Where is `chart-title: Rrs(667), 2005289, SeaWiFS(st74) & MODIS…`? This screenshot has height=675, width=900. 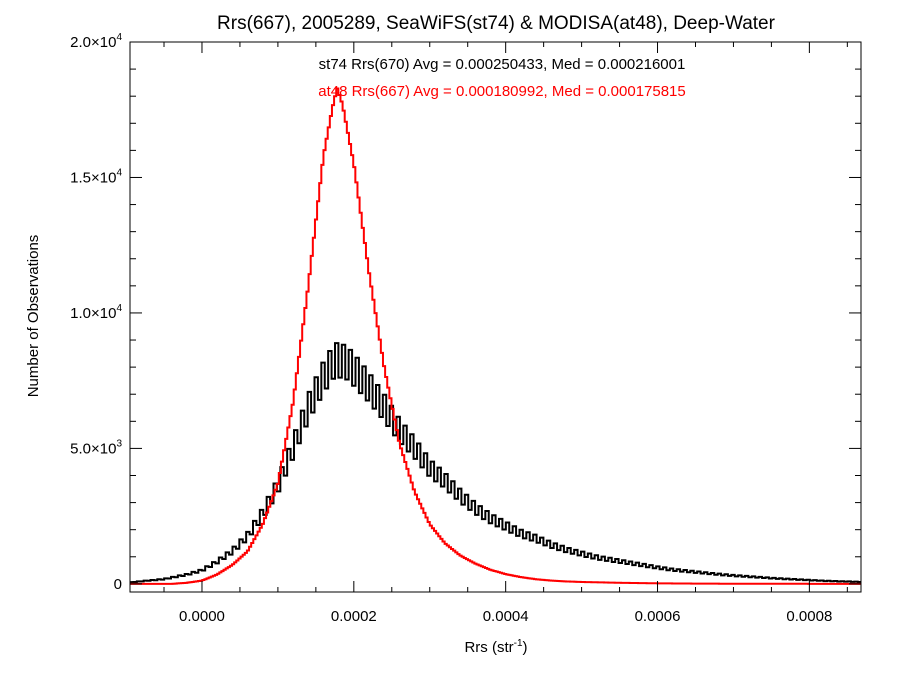 chart-title: Rrs(667), 2005289, SeaWiFS(st74) & MODIS… is located at coordinates (496, 23).